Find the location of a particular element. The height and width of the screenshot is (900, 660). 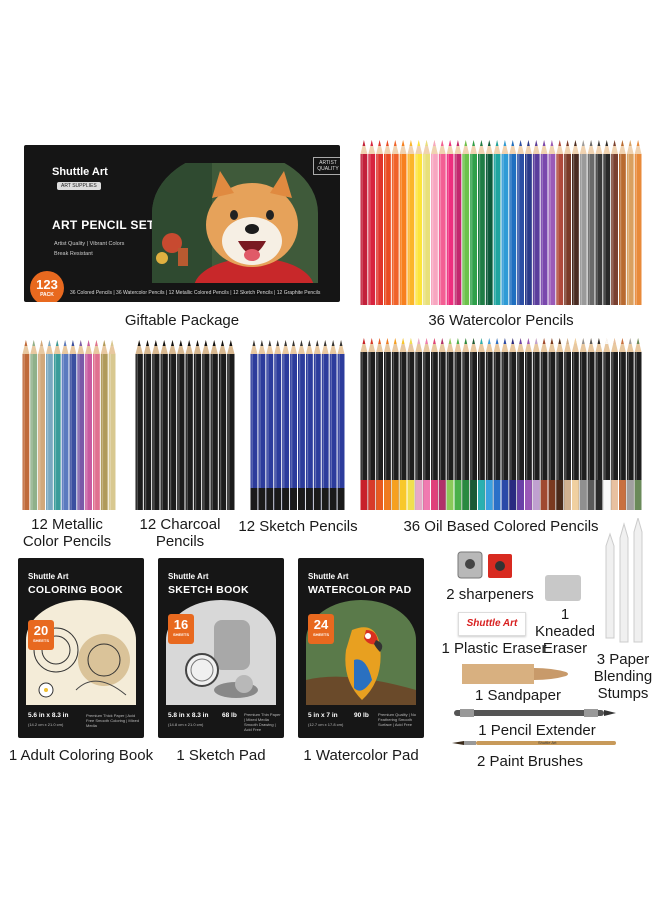

caption-kneaded: 1 Kneaded Eraser is located at coordinates (565, 631).